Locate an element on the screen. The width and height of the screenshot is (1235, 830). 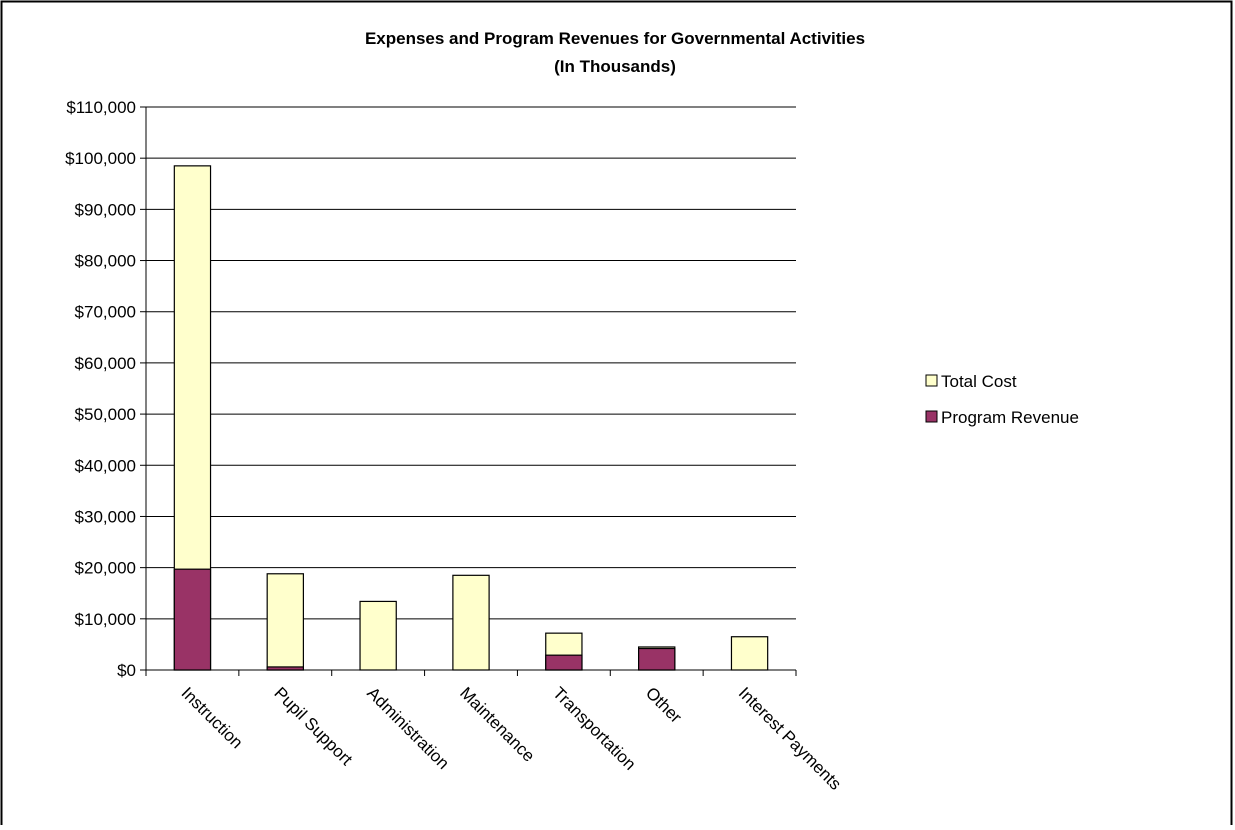
legend-swatch-program-revenue is located at coordinates (931, 416).